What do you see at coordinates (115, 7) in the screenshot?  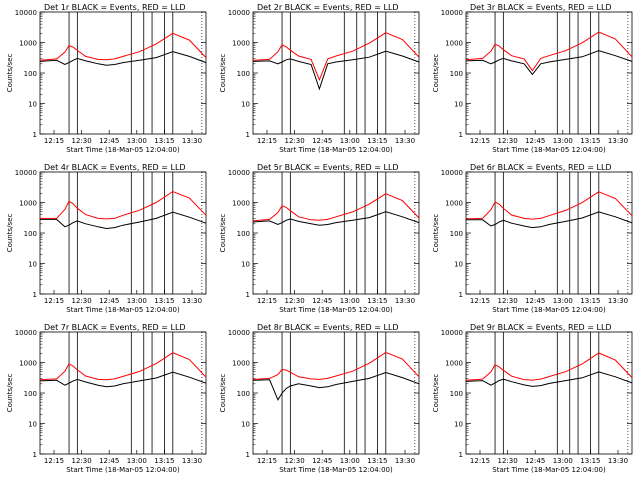 I see `panel-title: Det 1r BLACK = Events, RED = LLD` at bounding box center [115, 7].